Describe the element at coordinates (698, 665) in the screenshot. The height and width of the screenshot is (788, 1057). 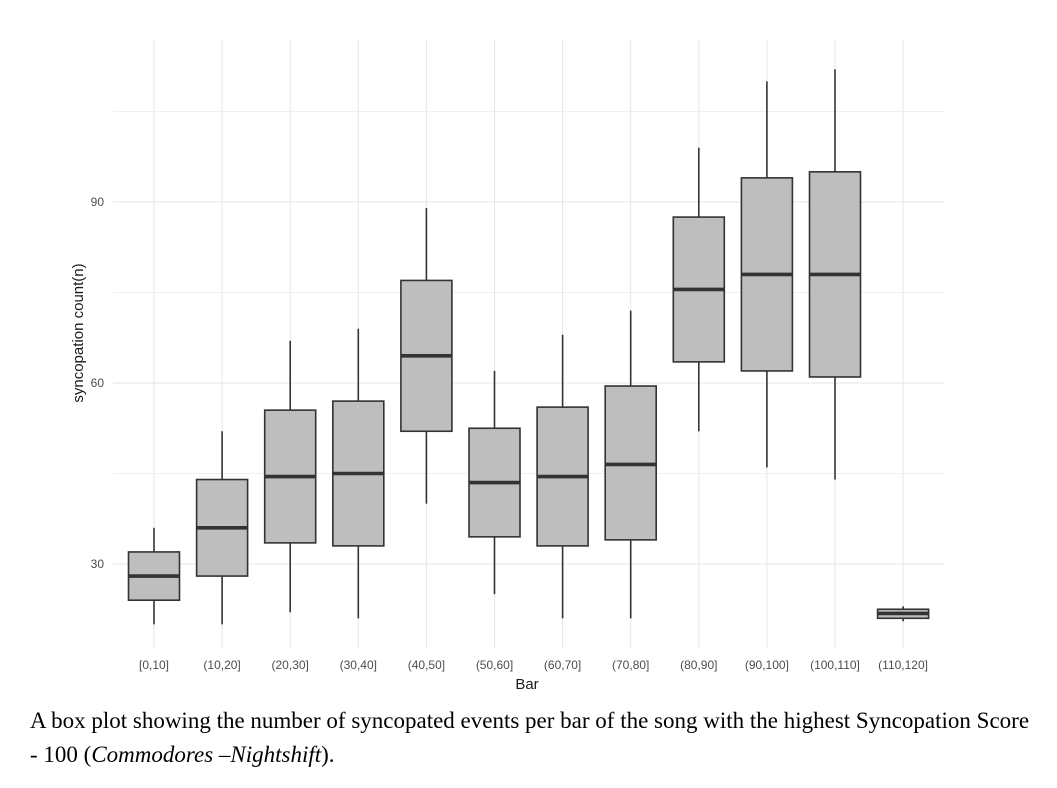
I see `x-tick-label: (80,90]` at that location.